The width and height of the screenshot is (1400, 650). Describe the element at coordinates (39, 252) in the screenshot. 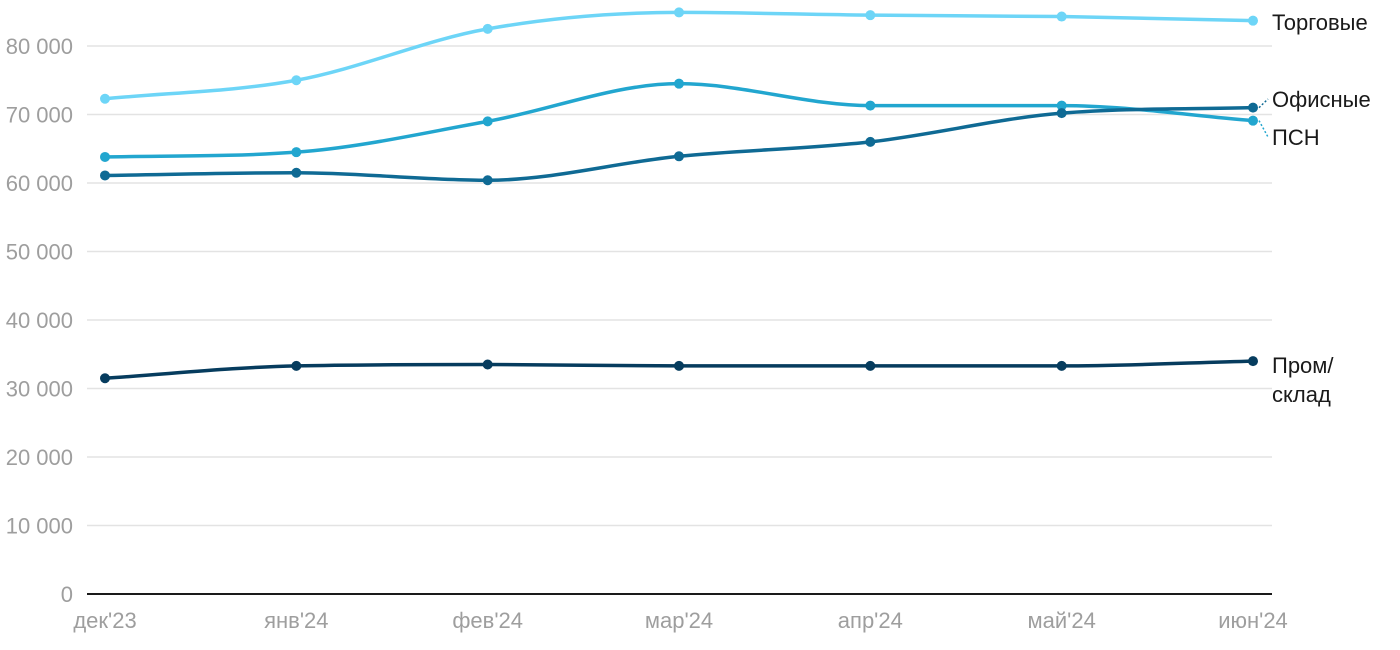

I see `y-tick-label: 50 000` at that location.